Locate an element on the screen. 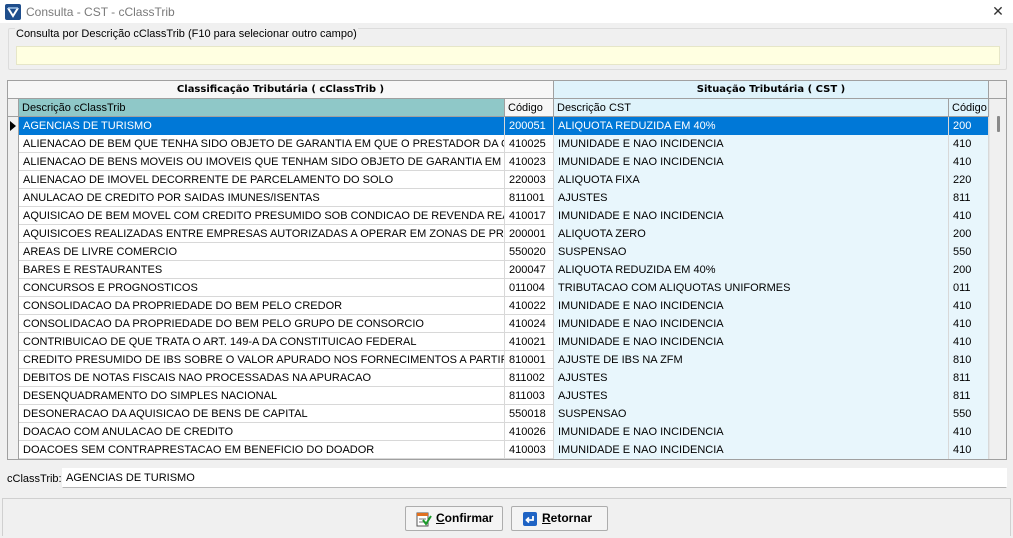 Image resolution: width=1013 pixels, height=538 pixels. confirm-checklist-icon is located at coordinates (424, 519).